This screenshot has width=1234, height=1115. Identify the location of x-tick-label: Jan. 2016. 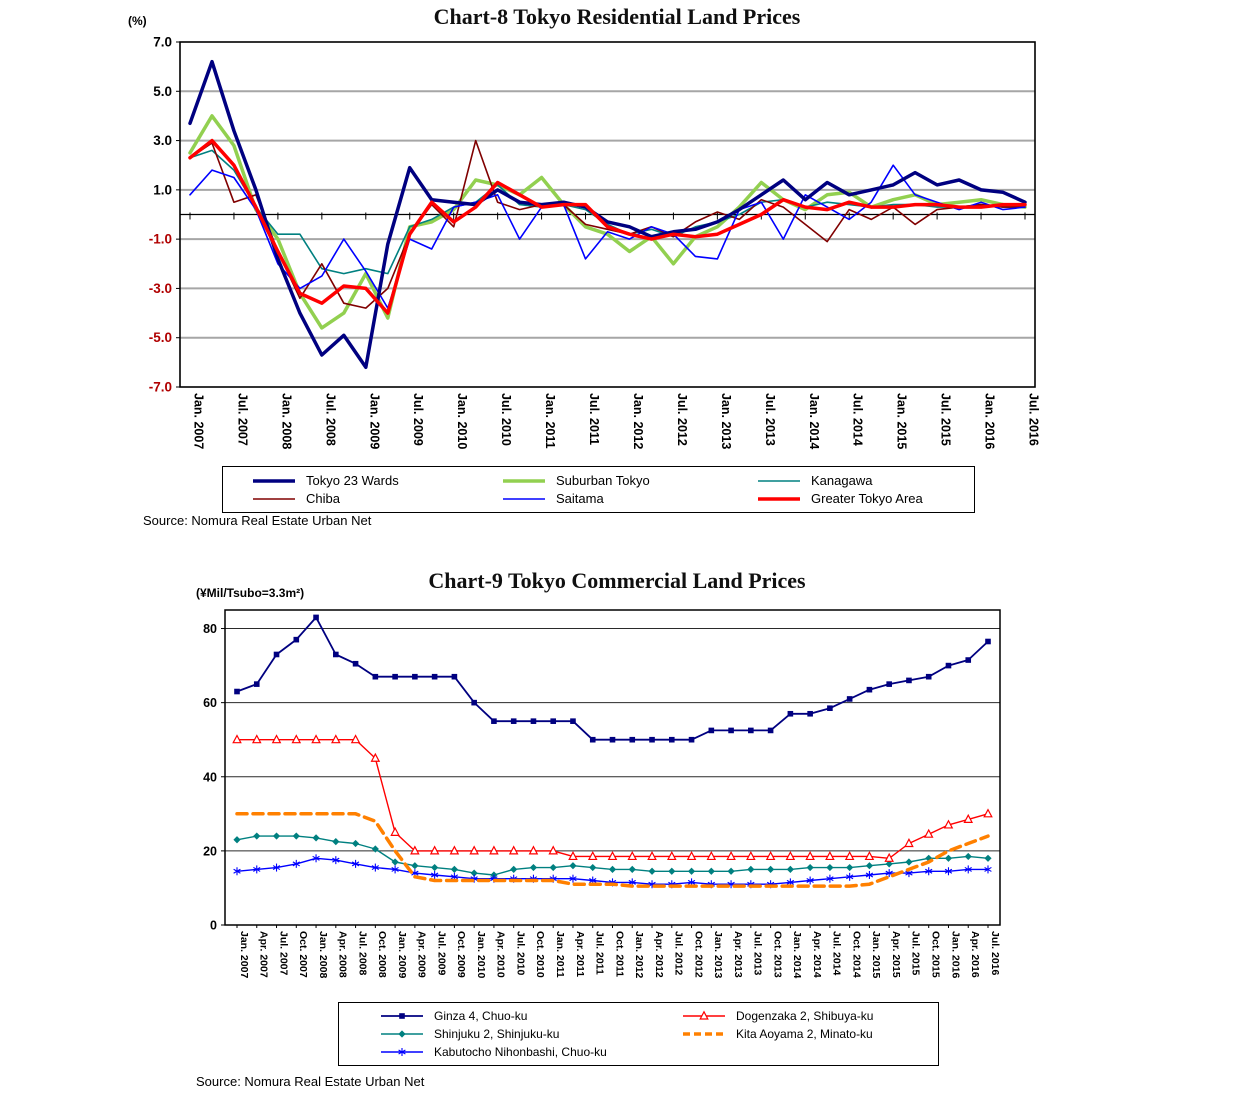
(990, 421).